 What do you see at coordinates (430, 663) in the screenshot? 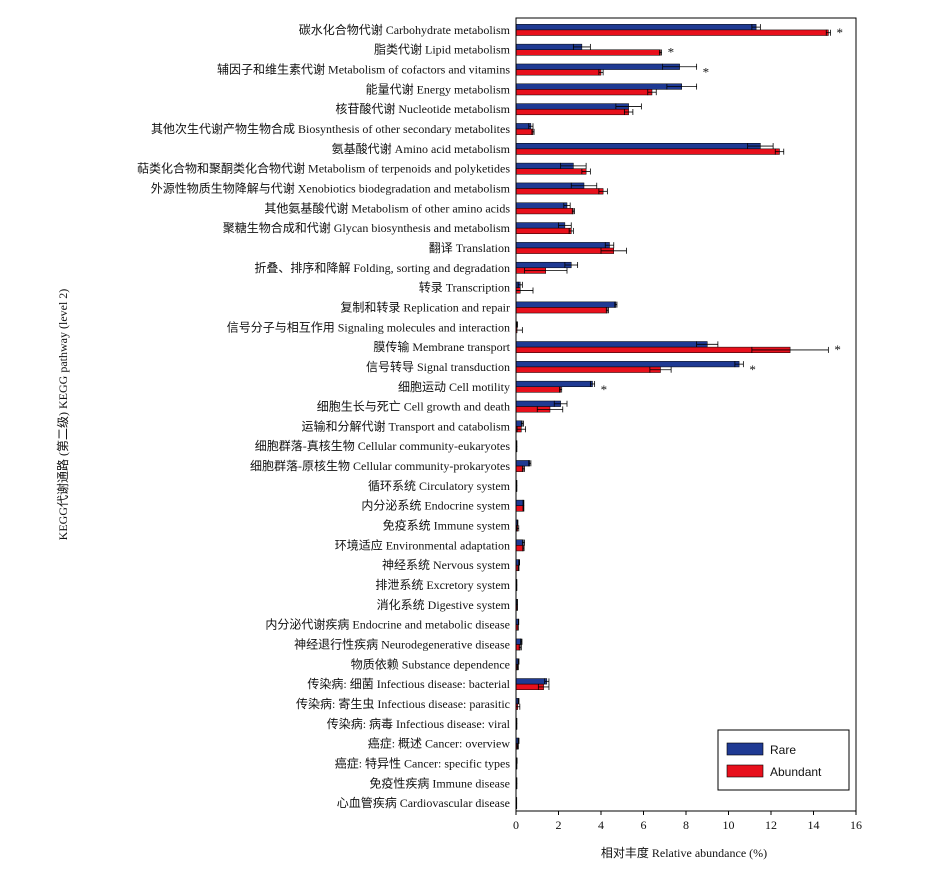
I see `category-label: 物质依赖 Substance dependence` at bounding box center [430, 663].